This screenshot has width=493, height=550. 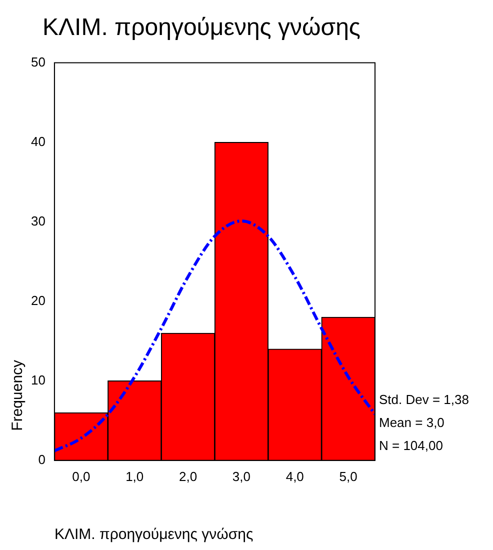 I want to click on y-tick-label: 40, so click(x=38, y=141).